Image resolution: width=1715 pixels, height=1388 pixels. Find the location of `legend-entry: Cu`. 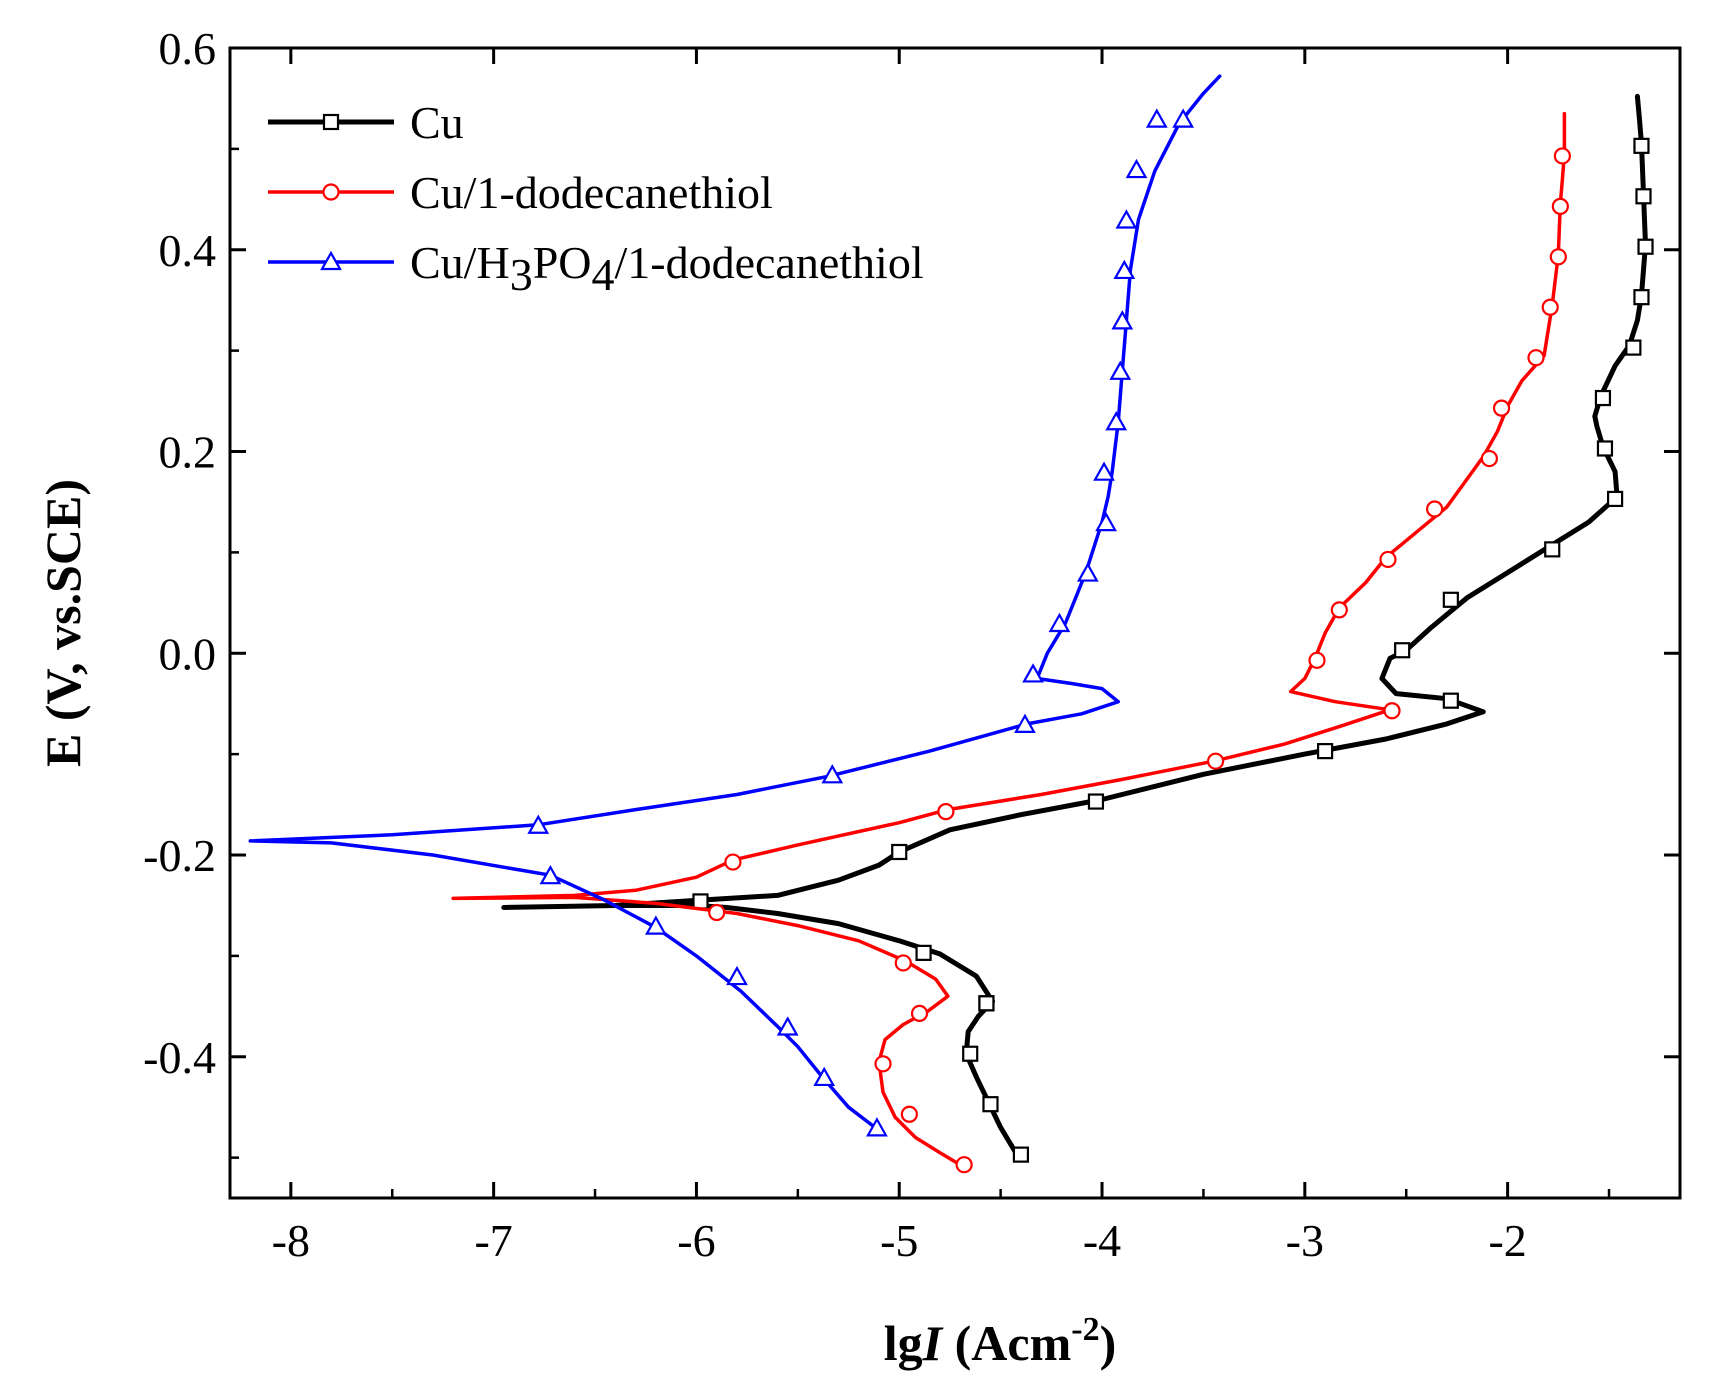

legend-entry: Cu is located at coordinates (366, 122).